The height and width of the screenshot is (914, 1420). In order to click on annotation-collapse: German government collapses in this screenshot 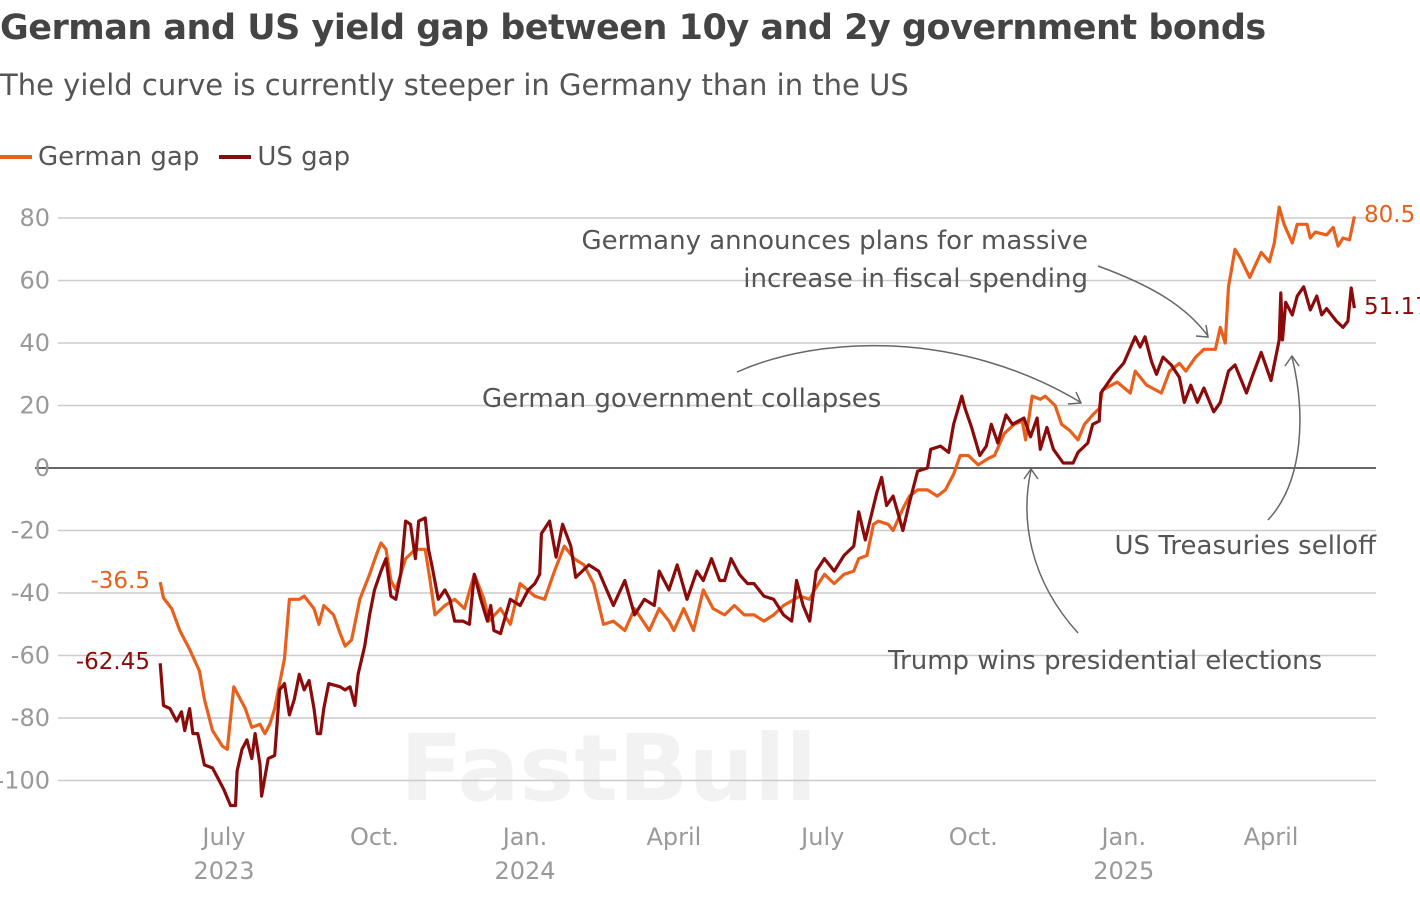, I will do `click(681, 399)`.